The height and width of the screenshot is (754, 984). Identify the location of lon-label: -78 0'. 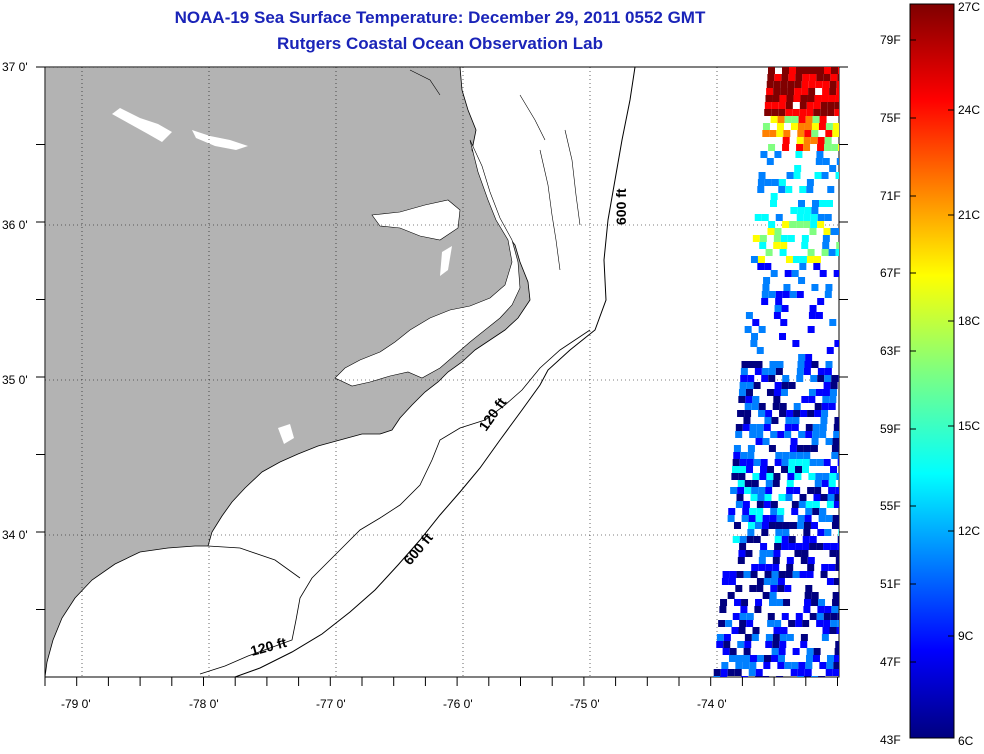
(204, 704).